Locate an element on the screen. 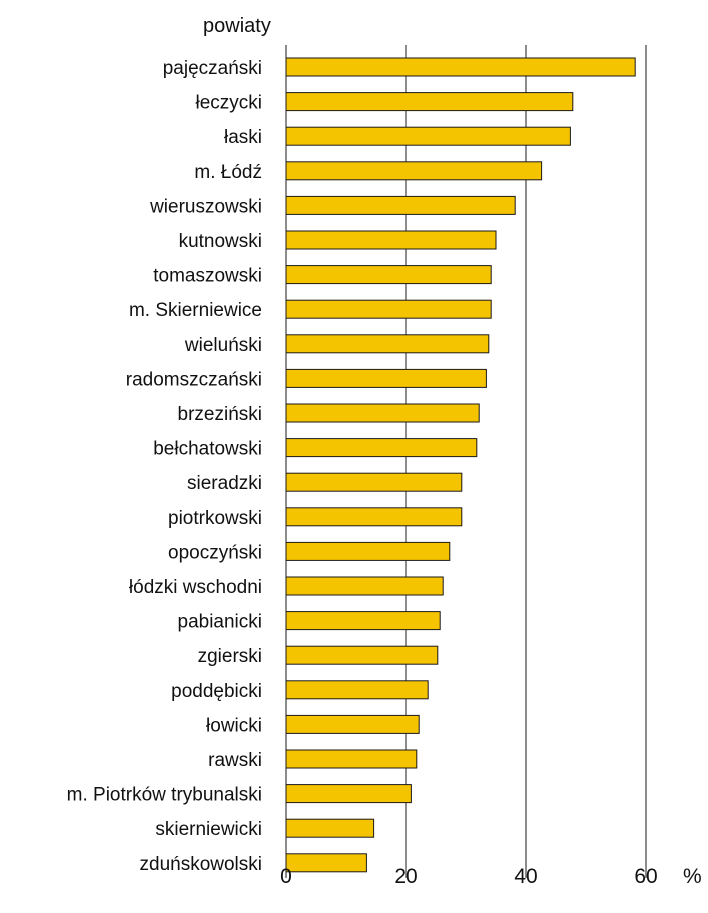 This screenshot has height=913, width=708. category-label: m. Piotrków trybunalski is located at coordinates (164, 795).